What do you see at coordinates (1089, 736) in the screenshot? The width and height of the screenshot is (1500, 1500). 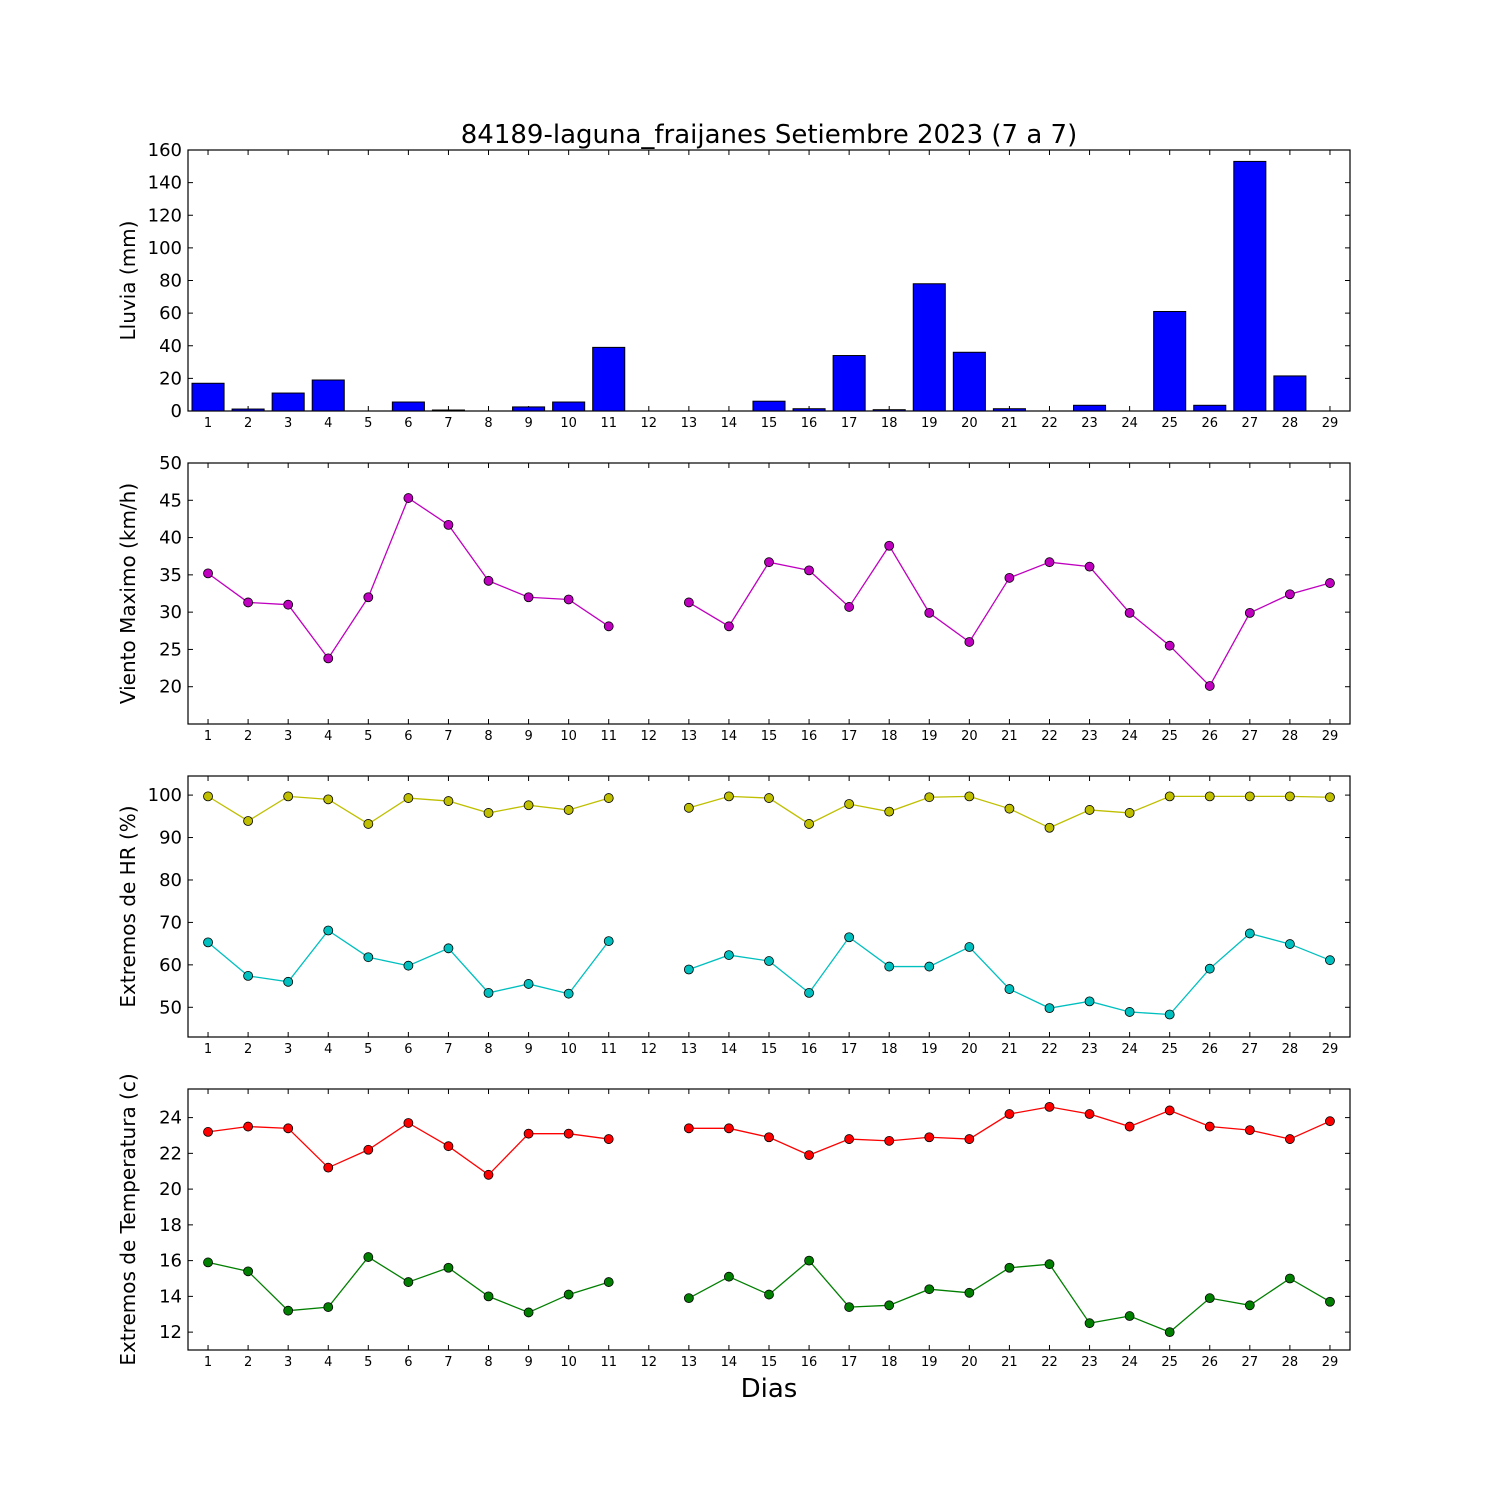 I see `x-tick-label: 23` at bounding box center [1089, 736].